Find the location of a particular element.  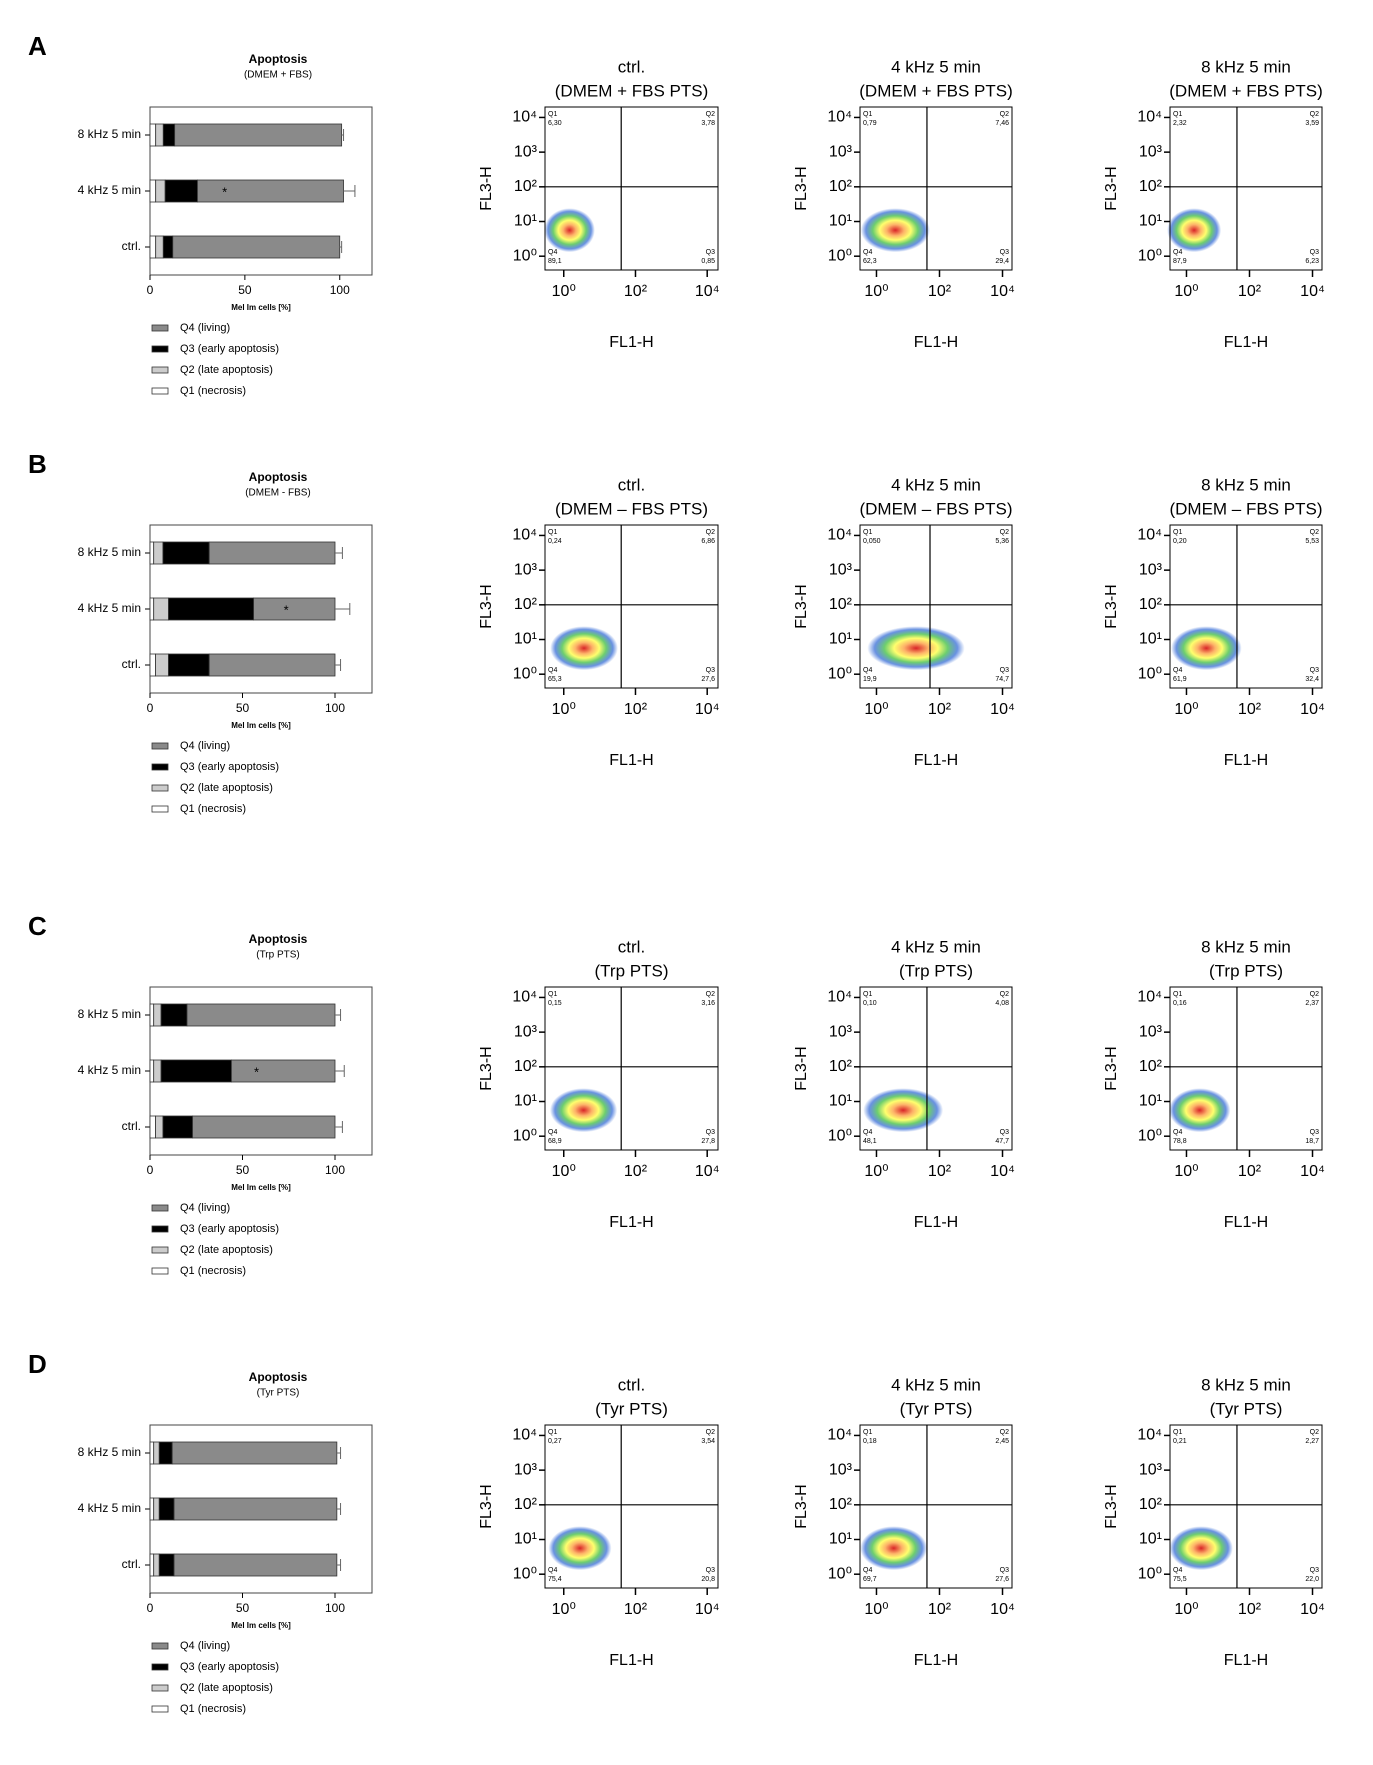

quadrant-value: 62,3 is located at coordinates (870, 261).